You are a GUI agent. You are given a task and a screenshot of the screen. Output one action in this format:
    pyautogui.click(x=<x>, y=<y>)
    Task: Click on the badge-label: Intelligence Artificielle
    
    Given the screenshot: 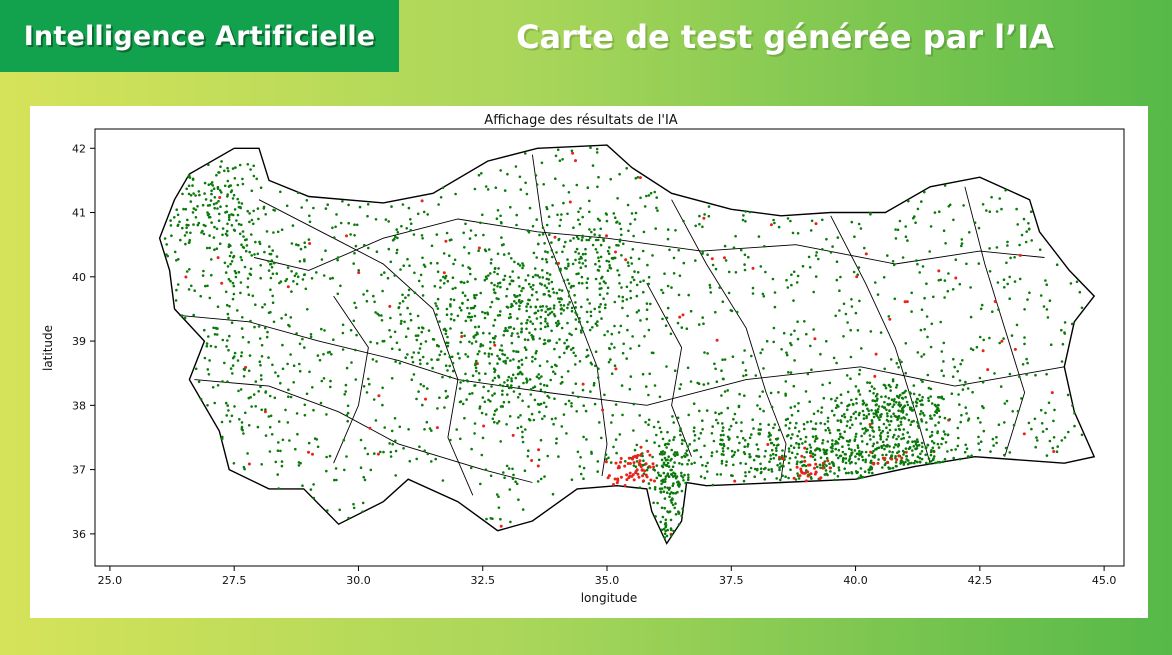 What is the action you would take?
    pyautogui.click(x=199, y=36)
    